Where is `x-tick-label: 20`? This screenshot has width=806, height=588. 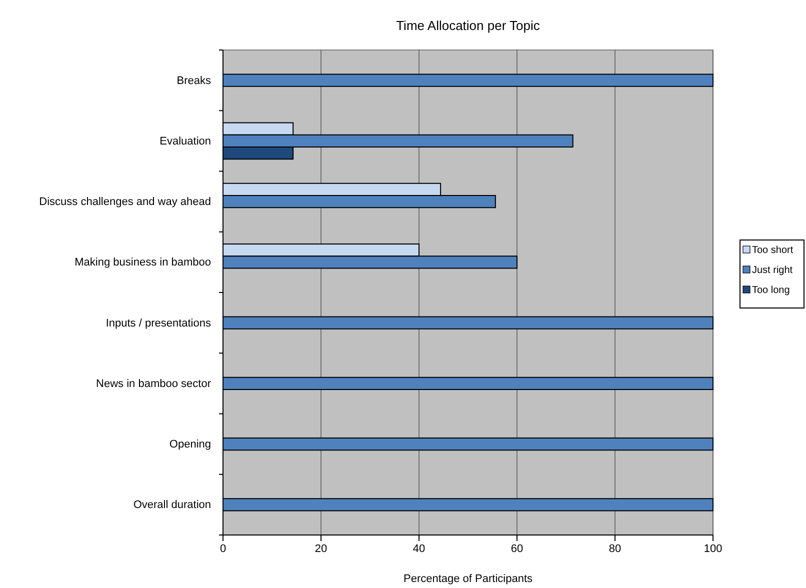
x-tick-label: 20 is located at coordinates (321, 548).